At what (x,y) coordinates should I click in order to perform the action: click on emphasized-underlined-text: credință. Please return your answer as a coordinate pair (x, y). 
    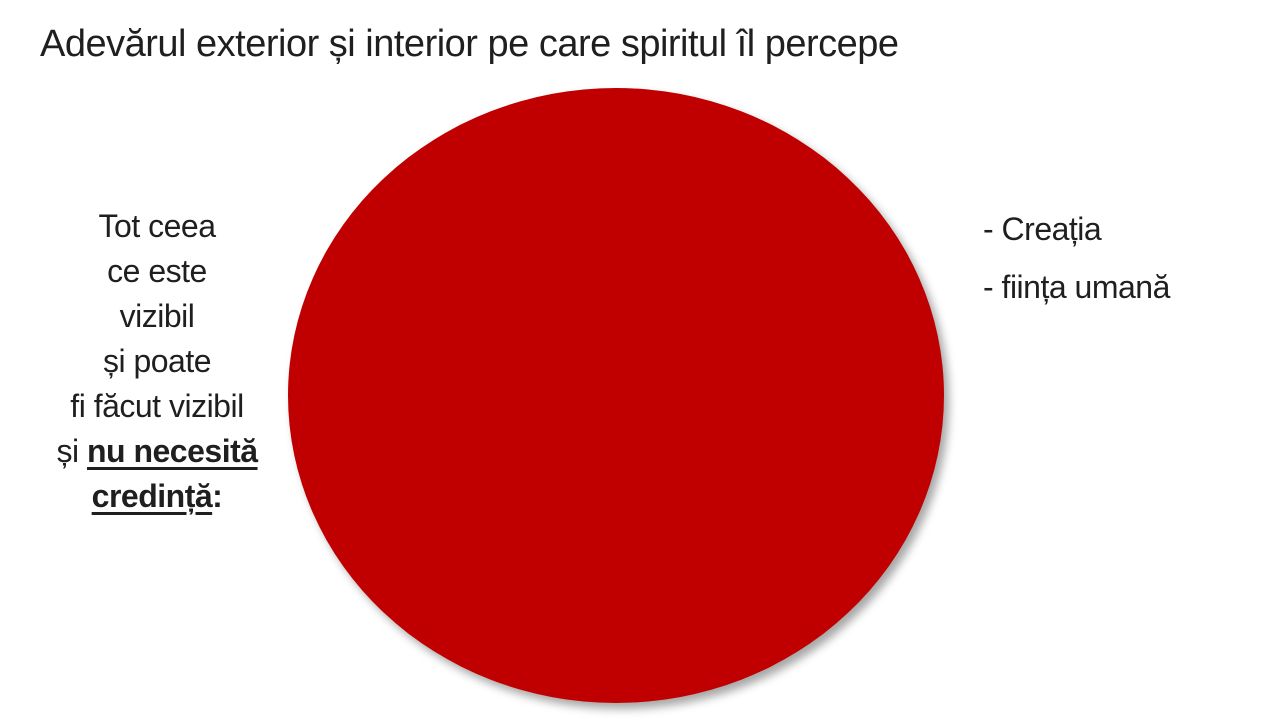
    Looking at the image, I should click on (152, 496).